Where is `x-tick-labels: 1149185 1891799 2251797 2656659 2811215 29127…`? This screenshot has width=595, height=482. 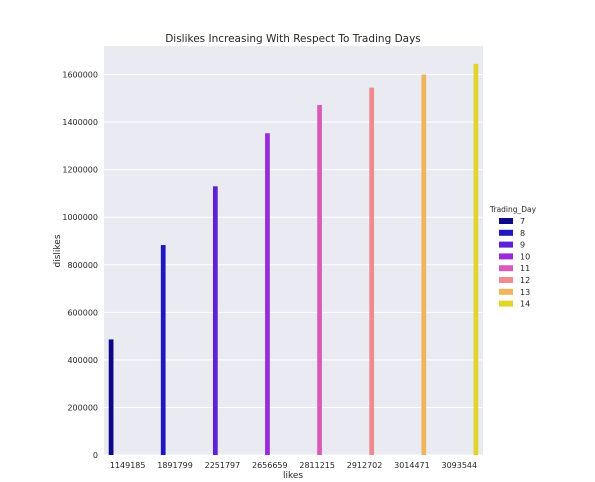
x-tick-labels: 1149185 1891799 2251797 2656659 2811215 29127… is located at coordinates (293, 465).